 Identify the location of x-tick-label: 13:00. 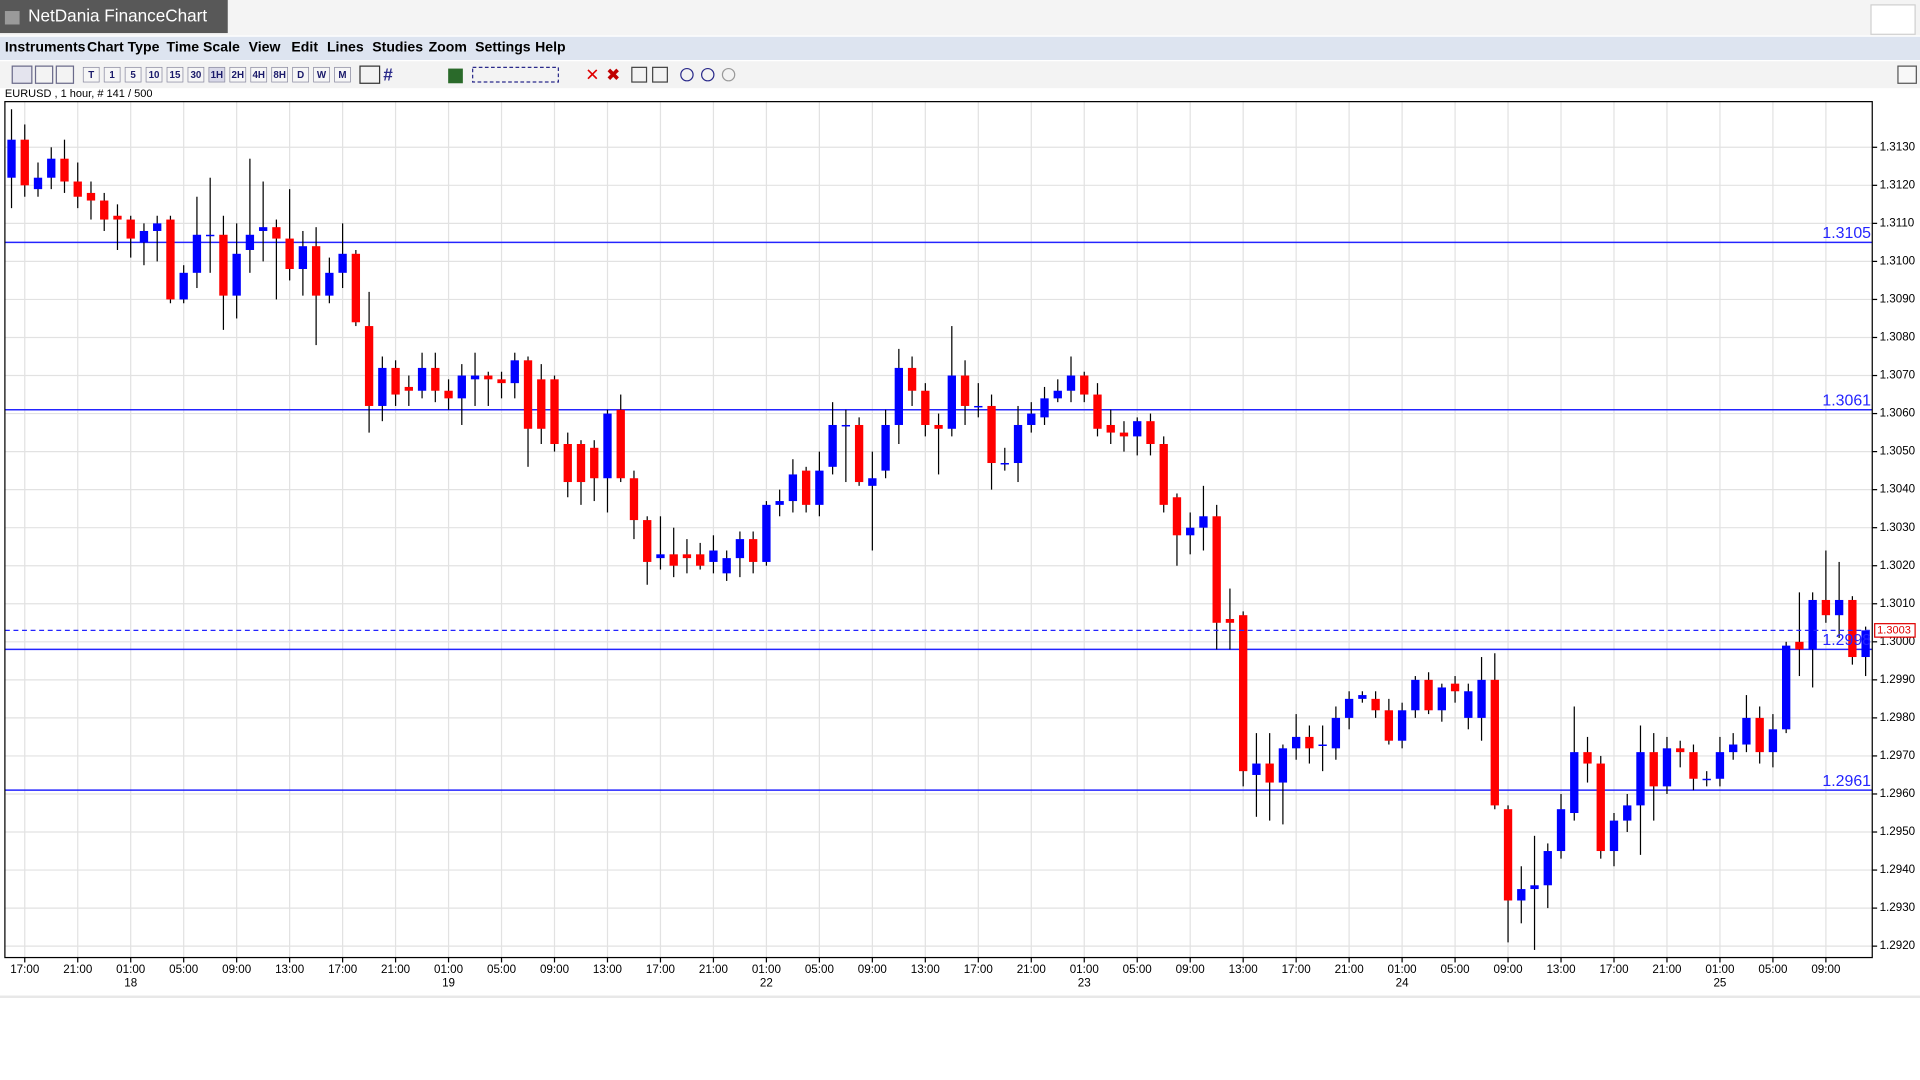
(608, 969).